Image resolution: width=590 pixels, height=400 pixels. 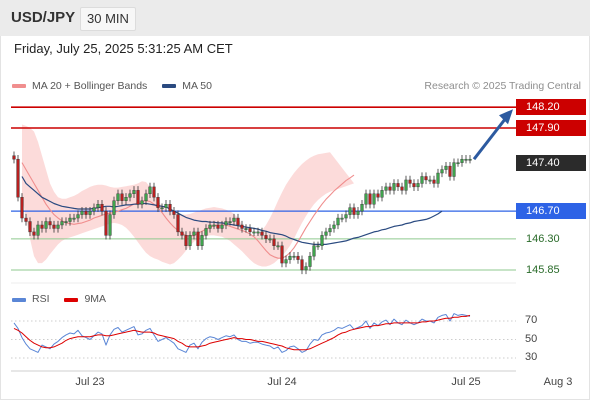 What do you see at coordinates (531, 338) in the screenshot?
I see `rsi-level-label: 50` at bounding box center [531, 338].